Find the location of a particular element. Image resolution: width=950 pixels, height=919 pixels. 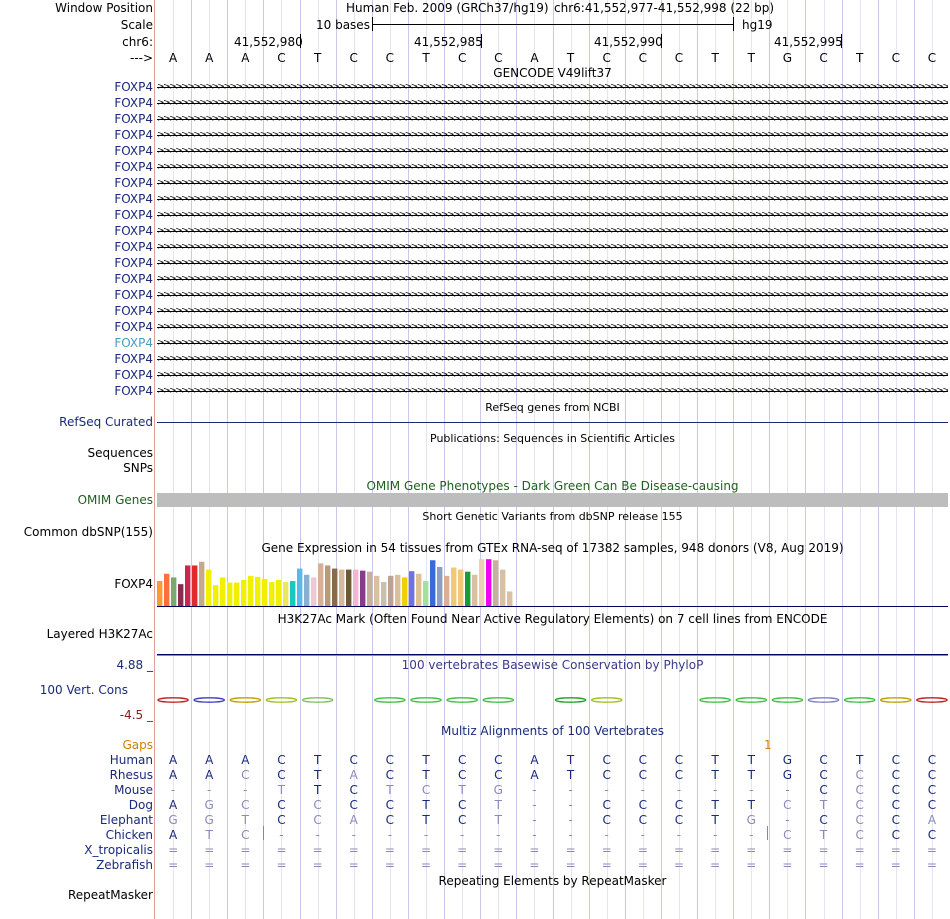

h3k27ac-track-label: Layered H3K27Ac is located at coordinates (99, 634).